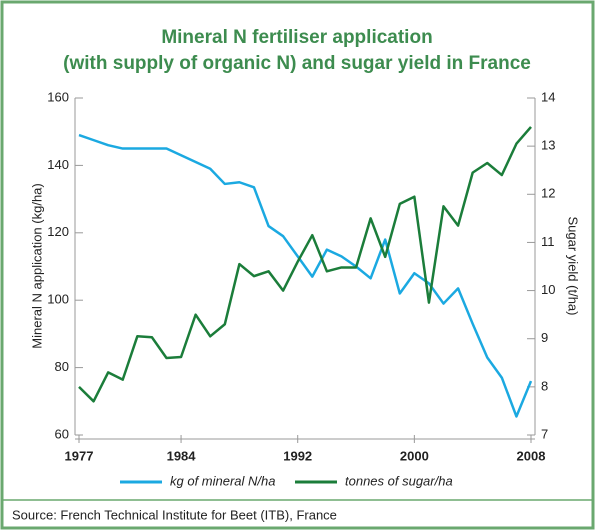 This screenshot has height=530, width=595. Describe the element at coordinates (399, 480) in the screenshot. I see `legend-label: tonnes of sugar/ha` at that location.